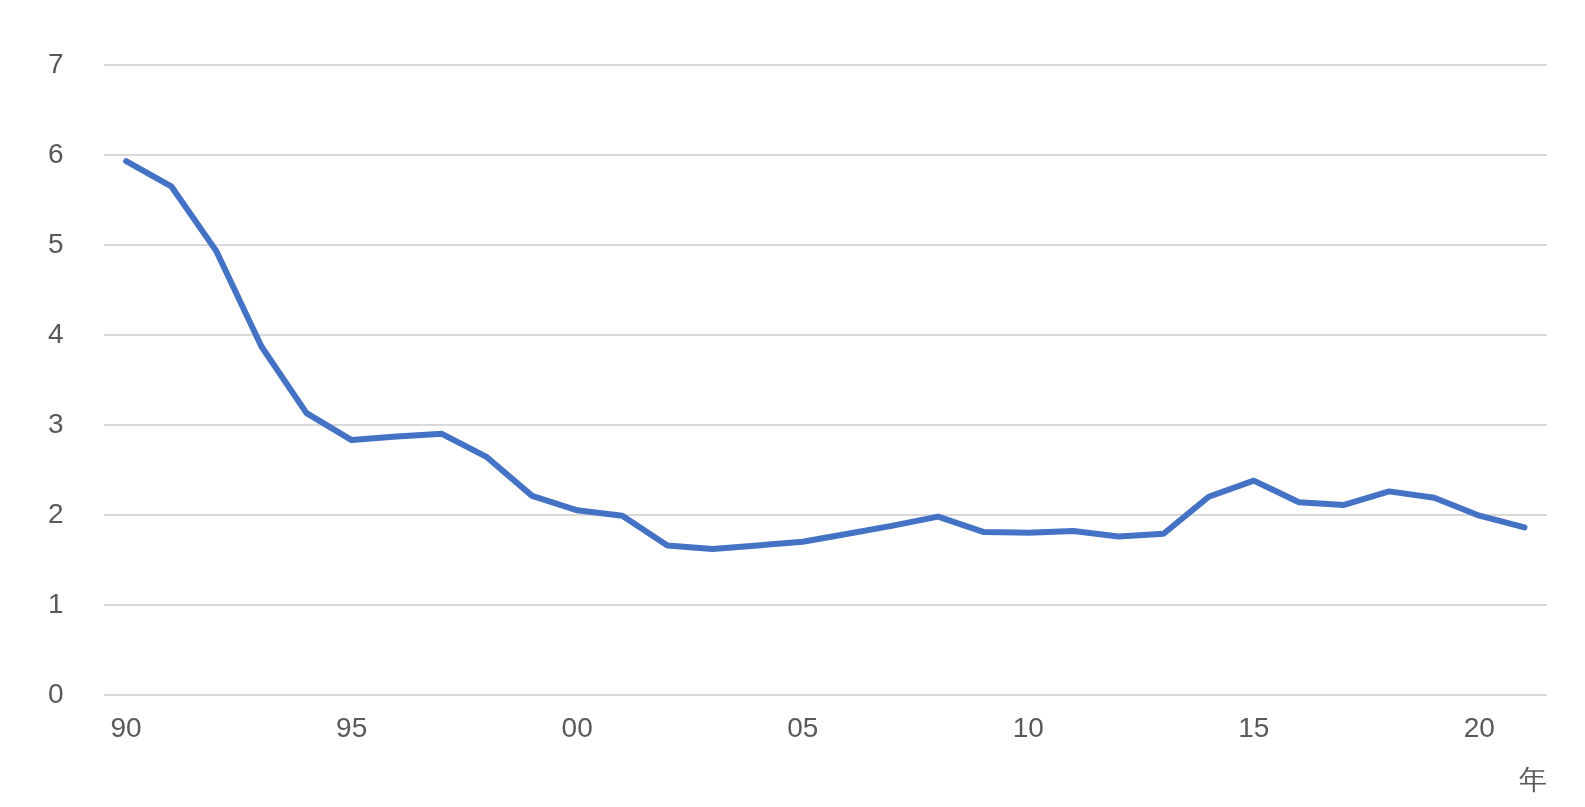 The width and height of the screenshot is (1585, 807). I want to click on y-tick-label: 0, so click(55, 693).